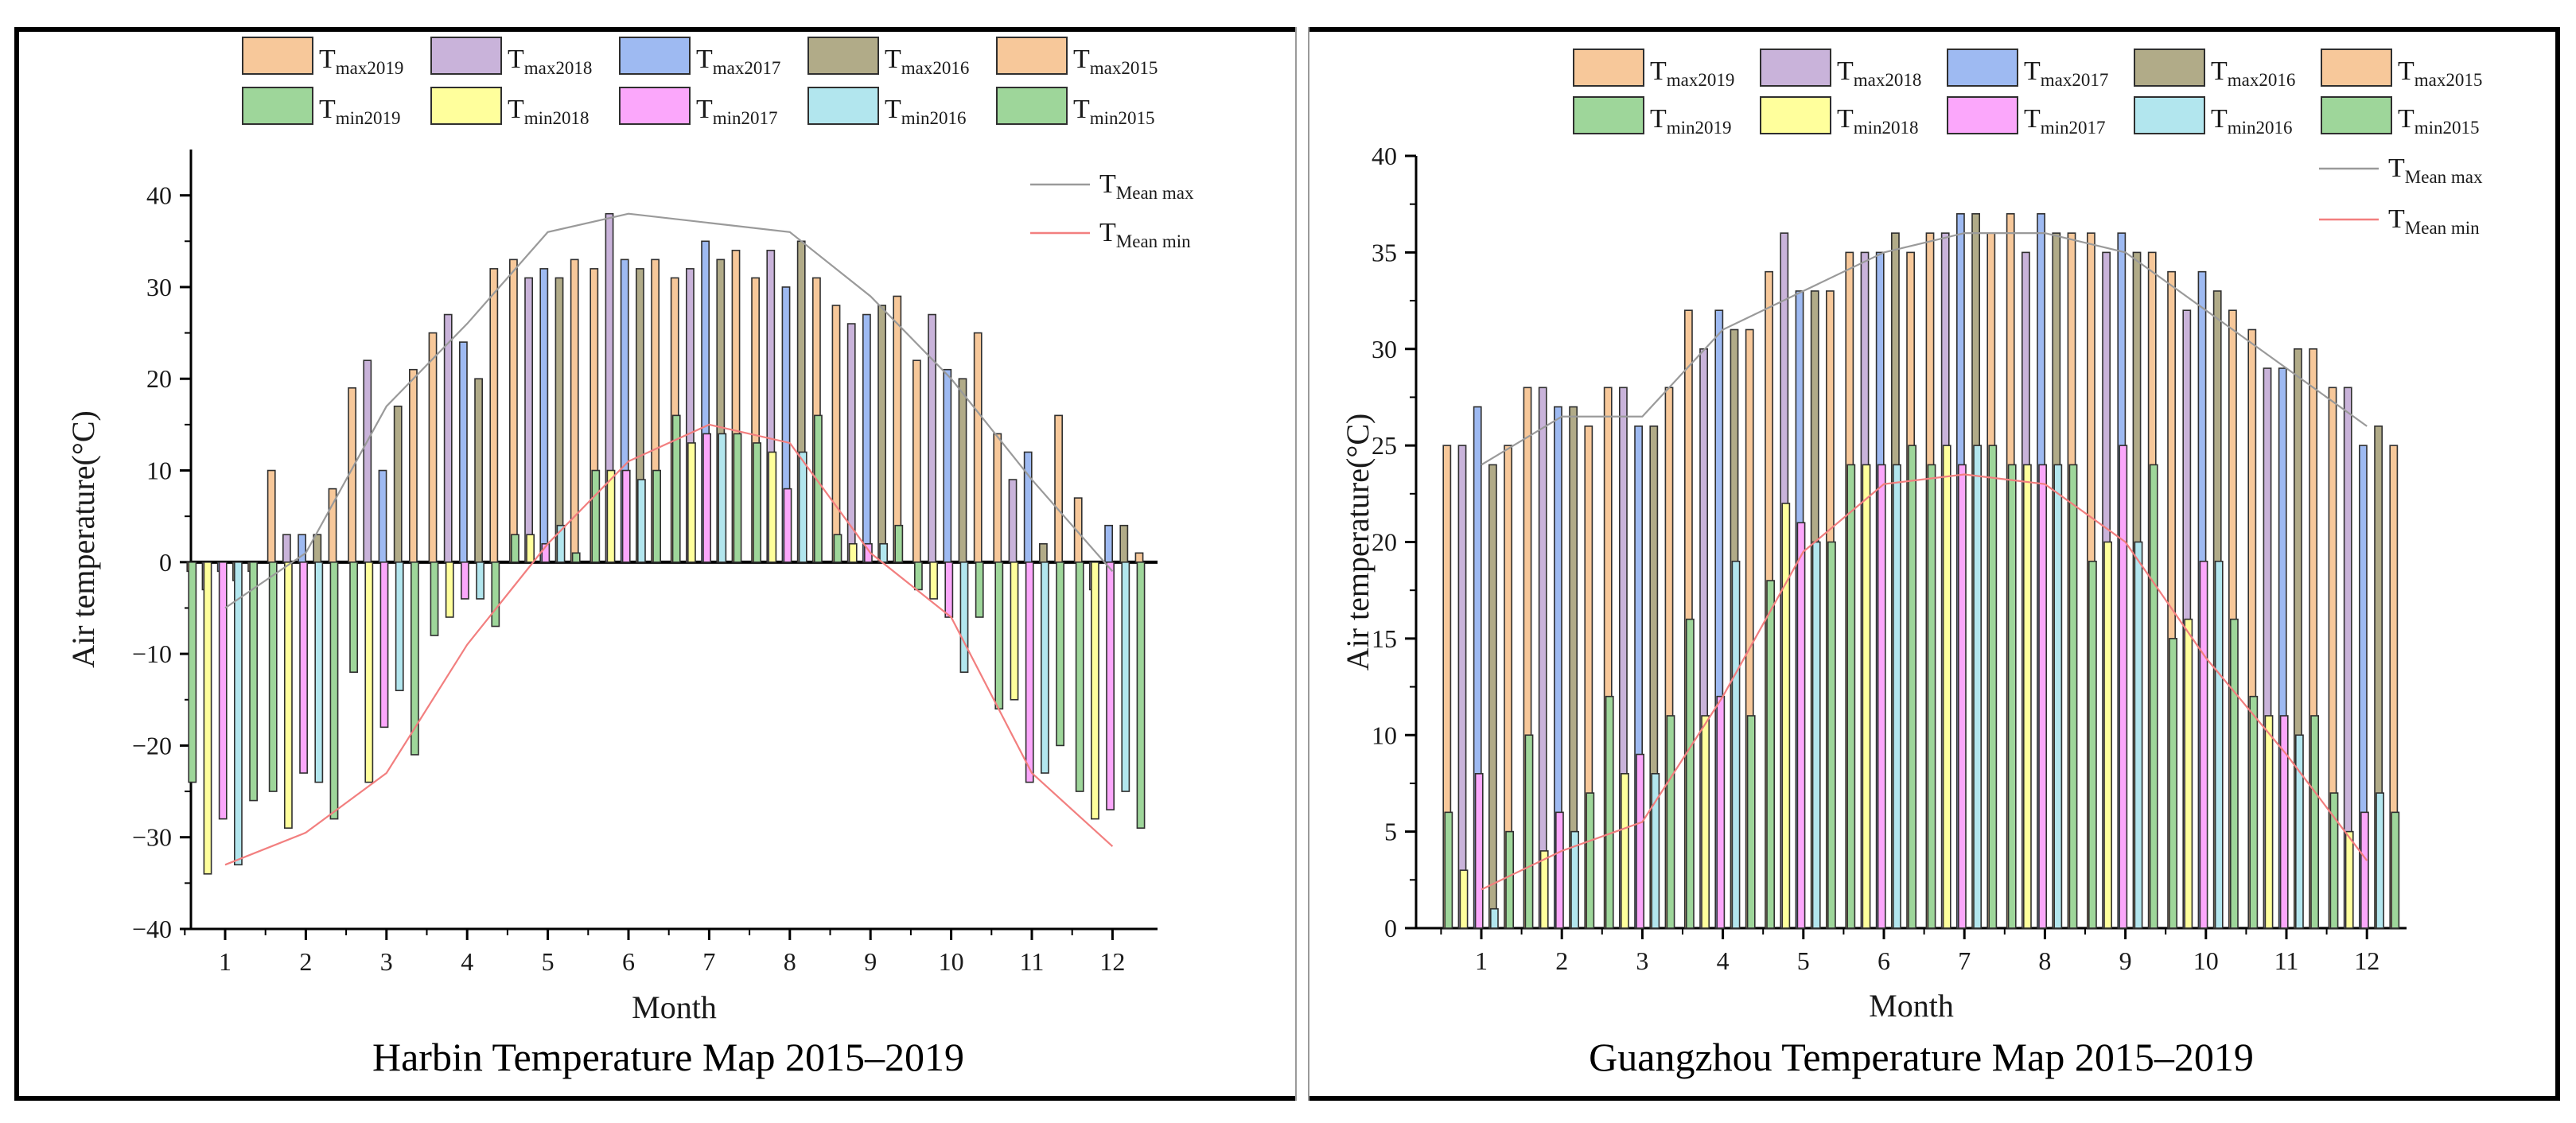 The image size is (2576, 1123). What do you see at coordinates (2434, 221) in the screenshot?
I see `guangzhou-legend-line-label-meanmin: TMean min` at bounding box center [2434, 221].